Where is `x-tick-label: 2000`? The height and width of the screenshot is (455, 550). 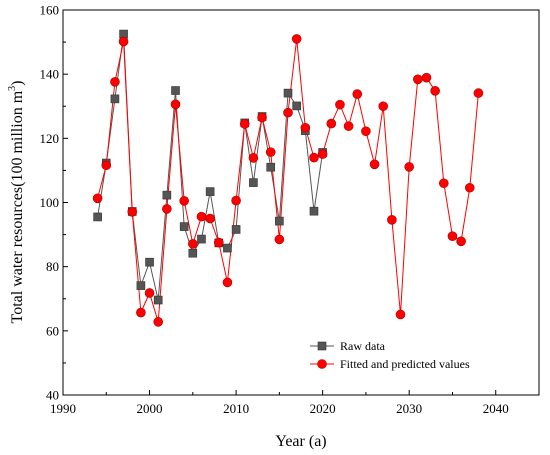
x-tick-label: 2000 is located at coordinates (150, 408).